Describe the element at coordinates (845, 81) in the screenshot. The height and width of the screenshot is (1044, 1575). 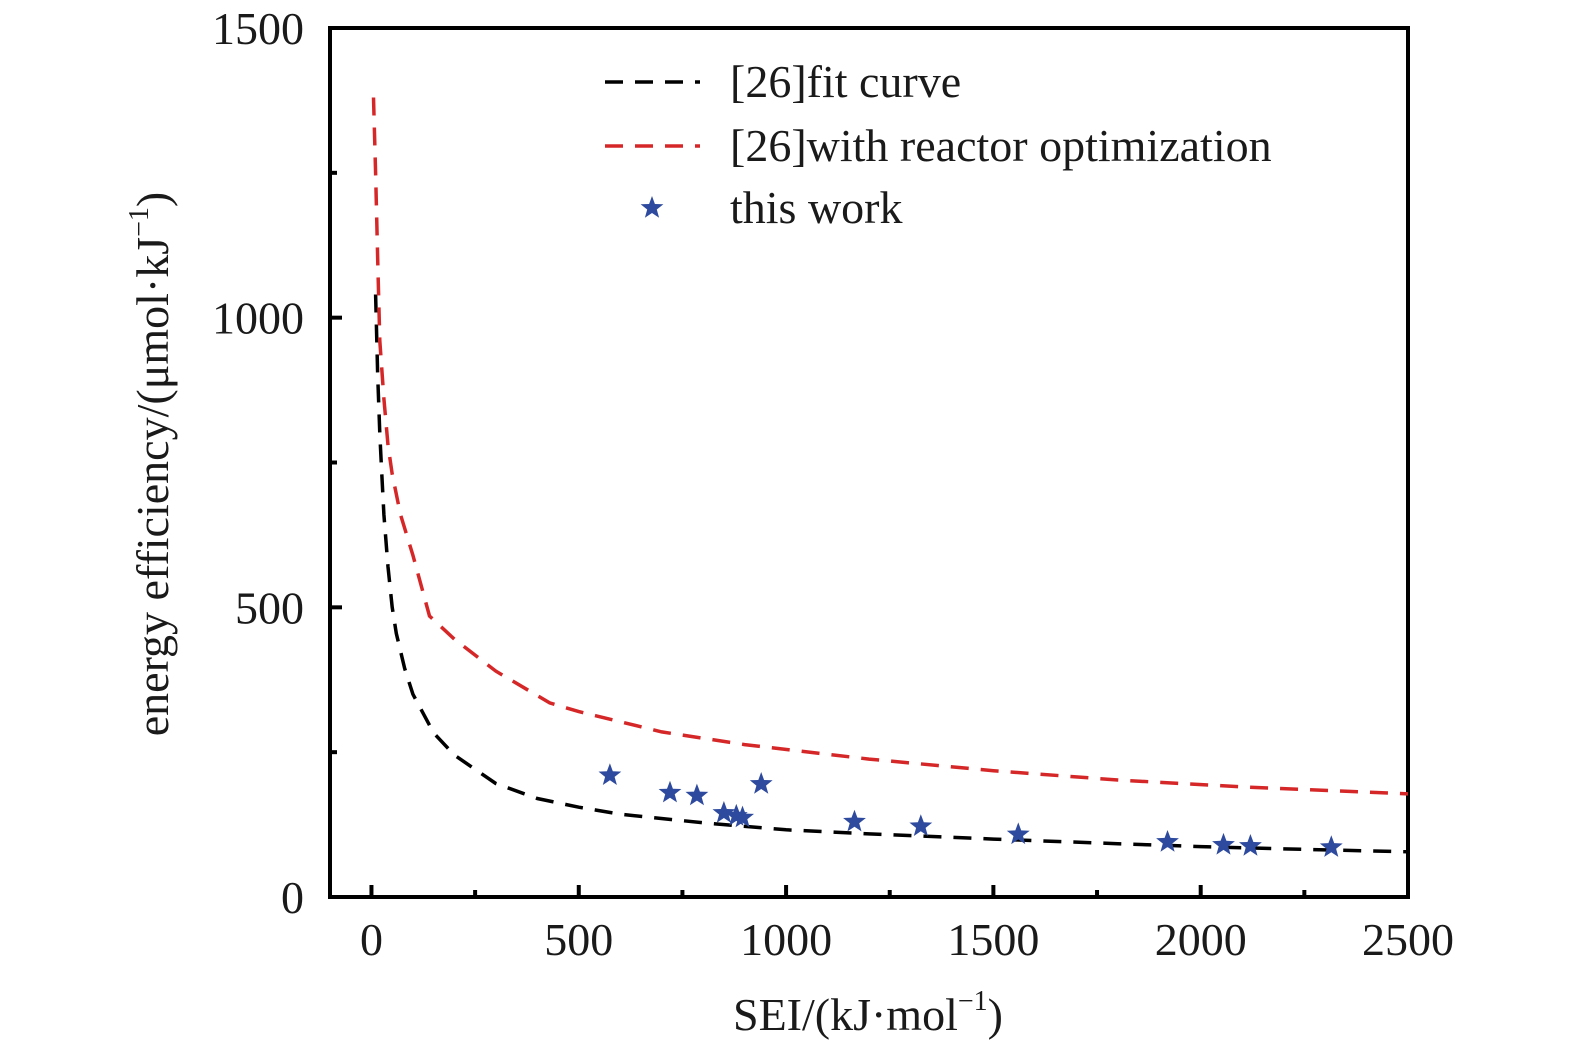
I see `legend-label: [26]fit curve` at that location.